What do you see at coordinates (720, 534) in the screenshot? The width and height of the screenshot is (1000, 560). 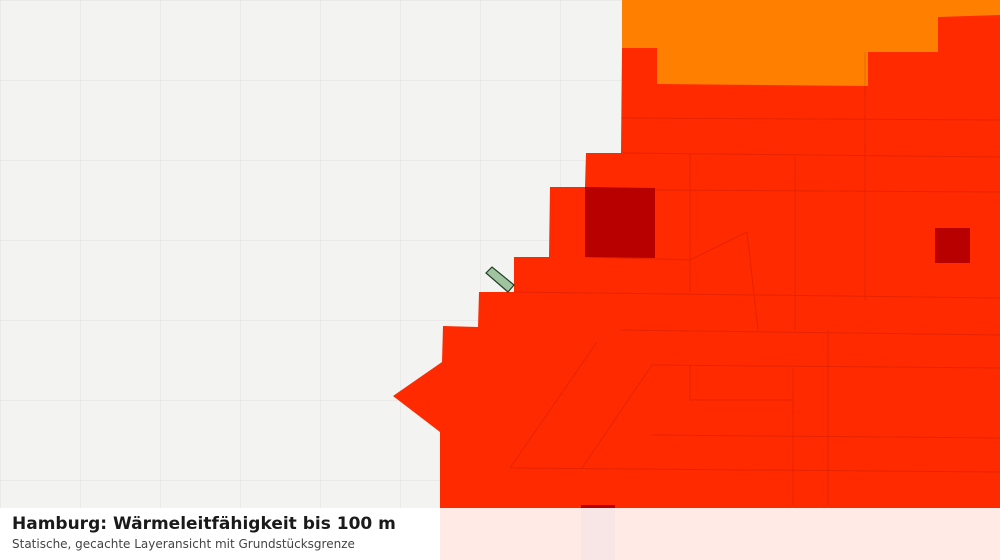 I see `caption-panel-overlay` at bounding box center [720, 534].